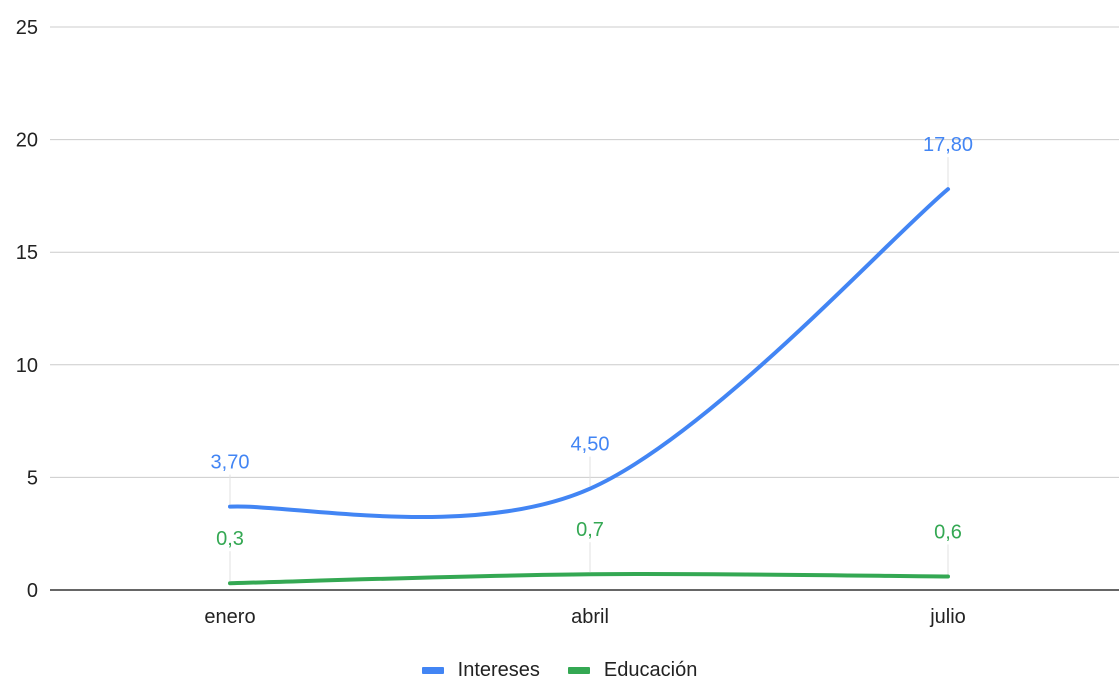 The width and height of the screenshot is (1119, 688). I want to click on legend-item-intereses: Intereses, so click(480, 670).